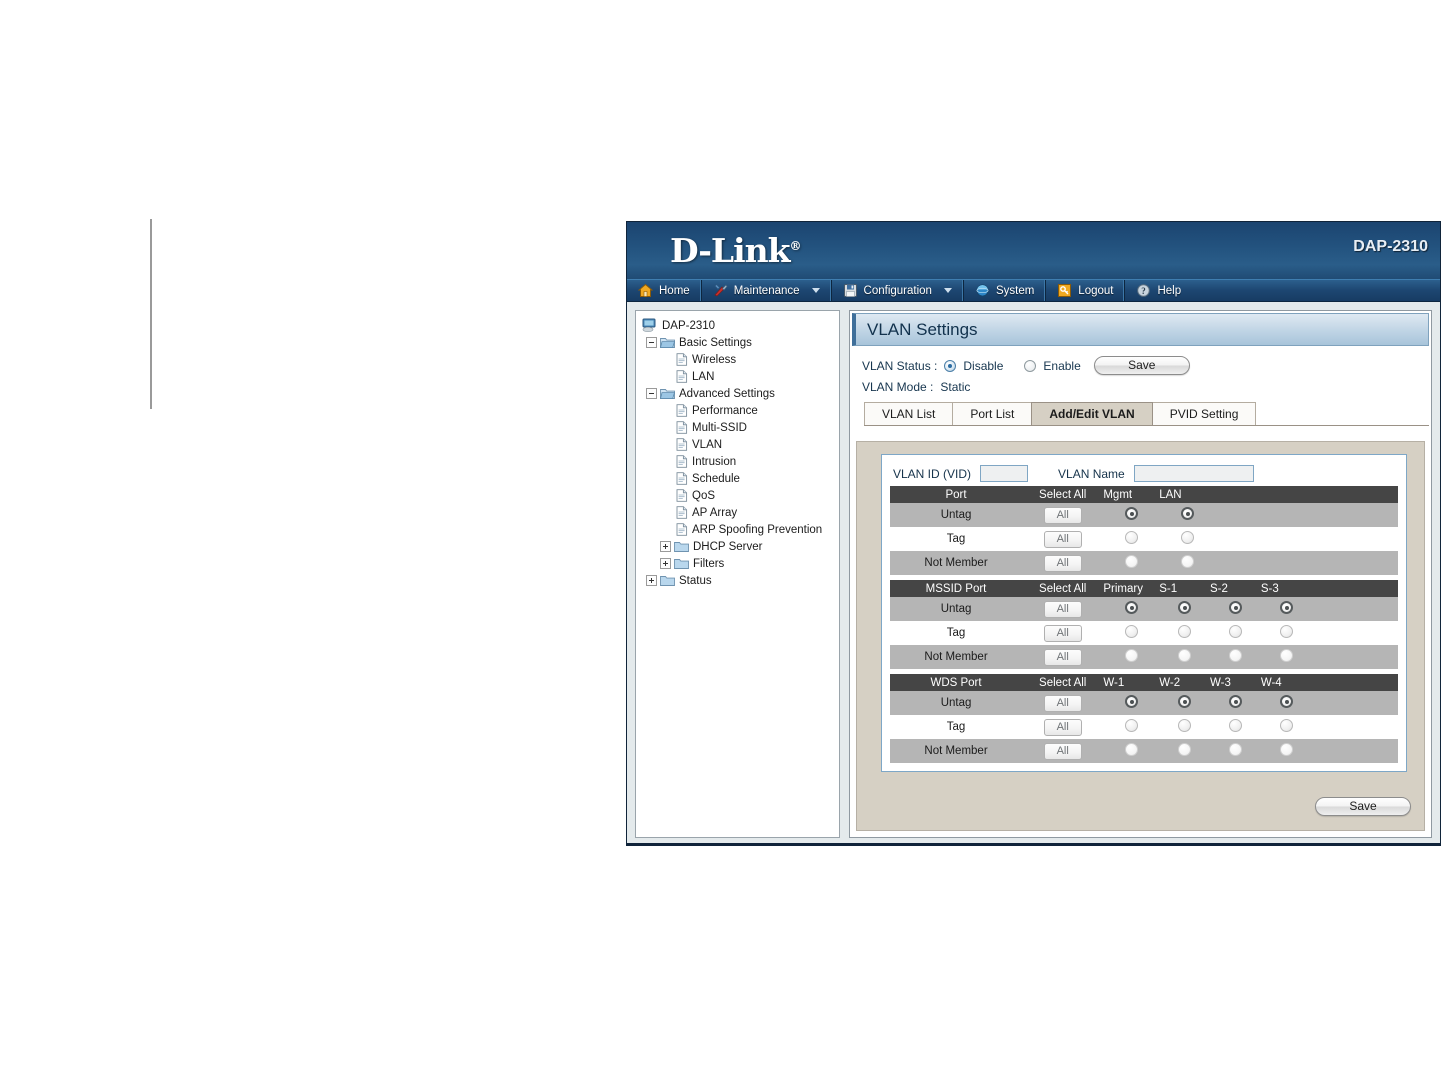 The image size is (1441, 1081). I want to click on mssid-notmember-s3-radio, so click(1286, 655).